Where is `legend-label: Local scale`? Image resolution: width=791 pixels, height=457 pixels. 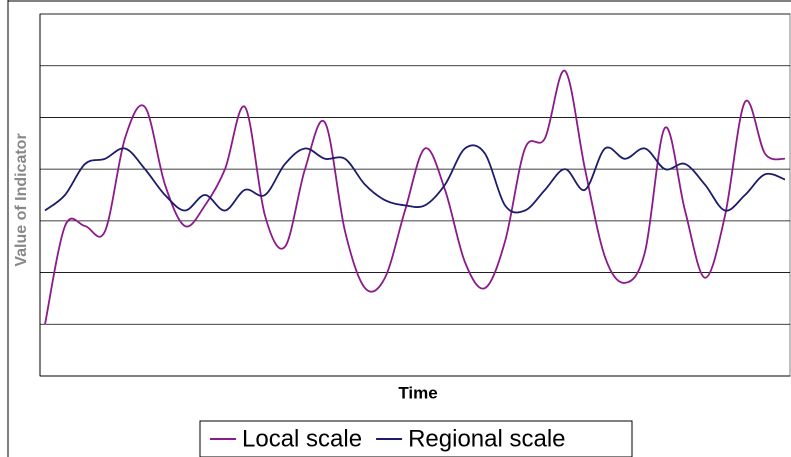 legend-label: Local scale is located at coordinates (302, 438).